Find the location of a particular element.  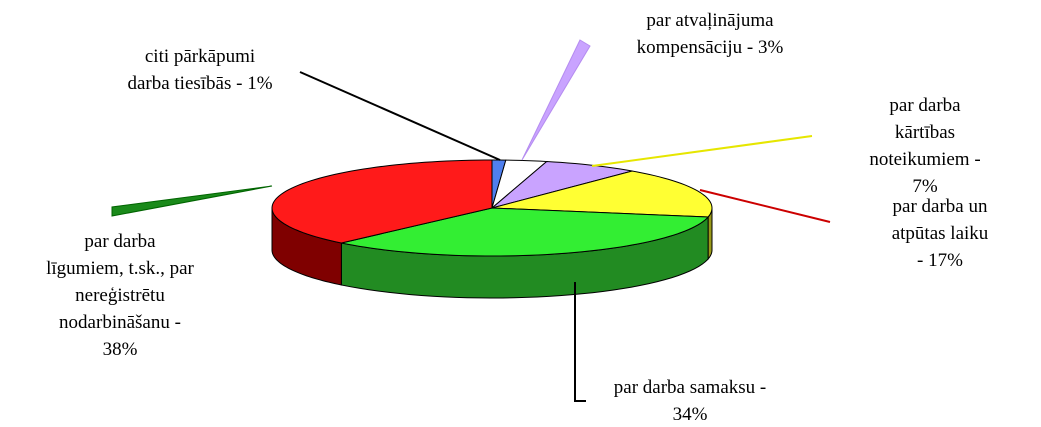

slice-label: citi pārkāpumi darba tiesībās - 1% is located at coordinates (200, 70).